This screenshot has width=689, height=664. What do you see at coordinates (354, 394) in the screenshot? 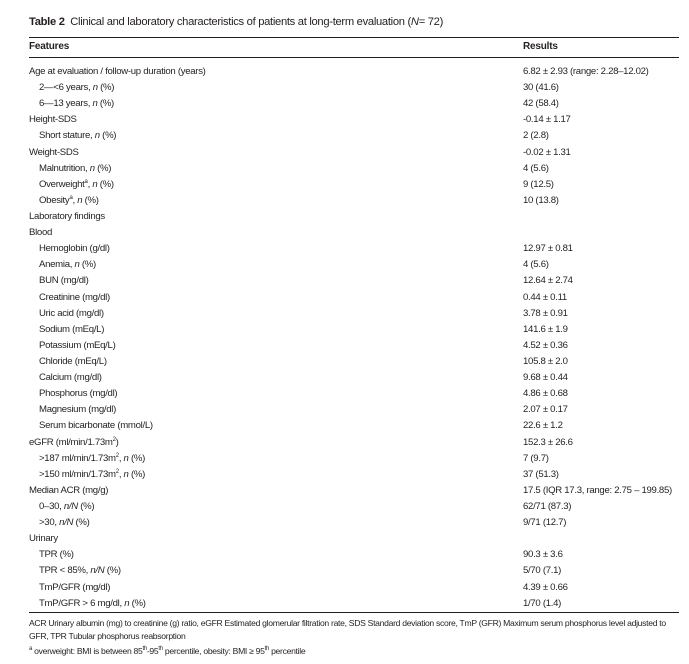
I see `table-row: Phosphorus (mg/dl) 4.86 ± 0.68` at bounding box center [354, 394].